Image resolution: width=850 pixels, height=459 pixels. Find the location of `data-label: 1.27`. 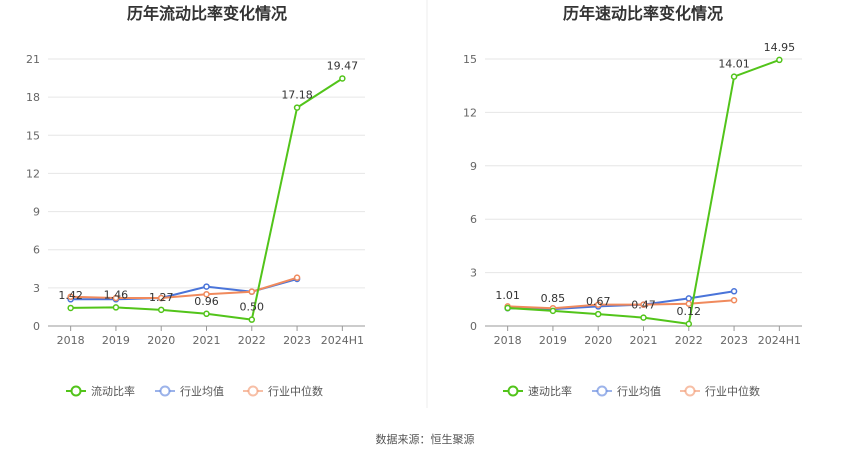

data-label: 1.27 is located at coordinates (161, 297).